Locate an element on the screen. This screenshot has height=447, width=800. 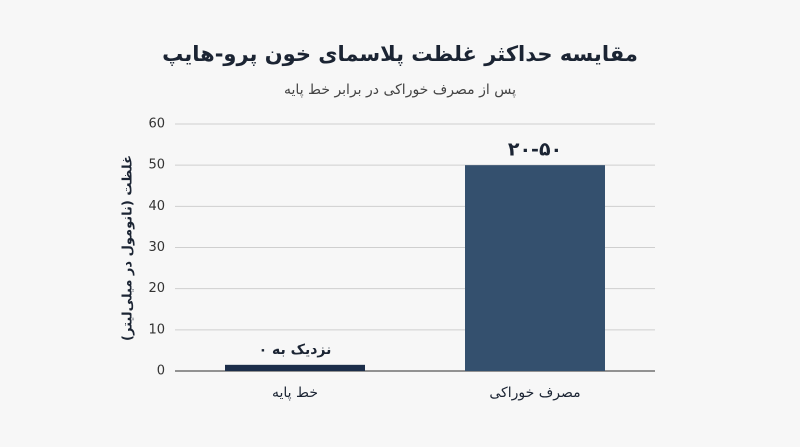
y-tick-label: 10 is located at coordinates (156, 329).